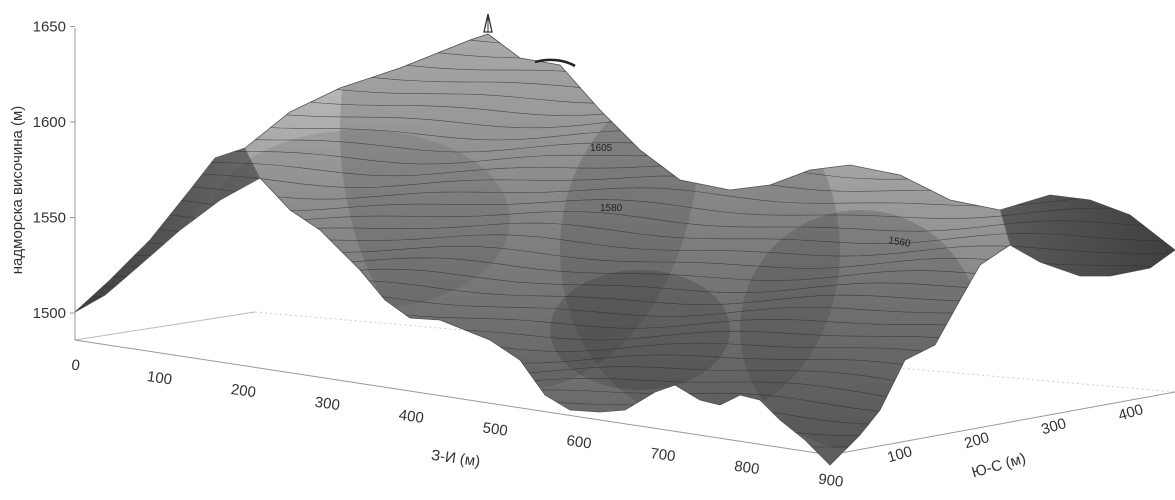 The width and height of the screenshot is (1175, 500). Describe the element at coordinates (1053, 426) in the screenshot. I see `y-tick-300: 300` at that location.